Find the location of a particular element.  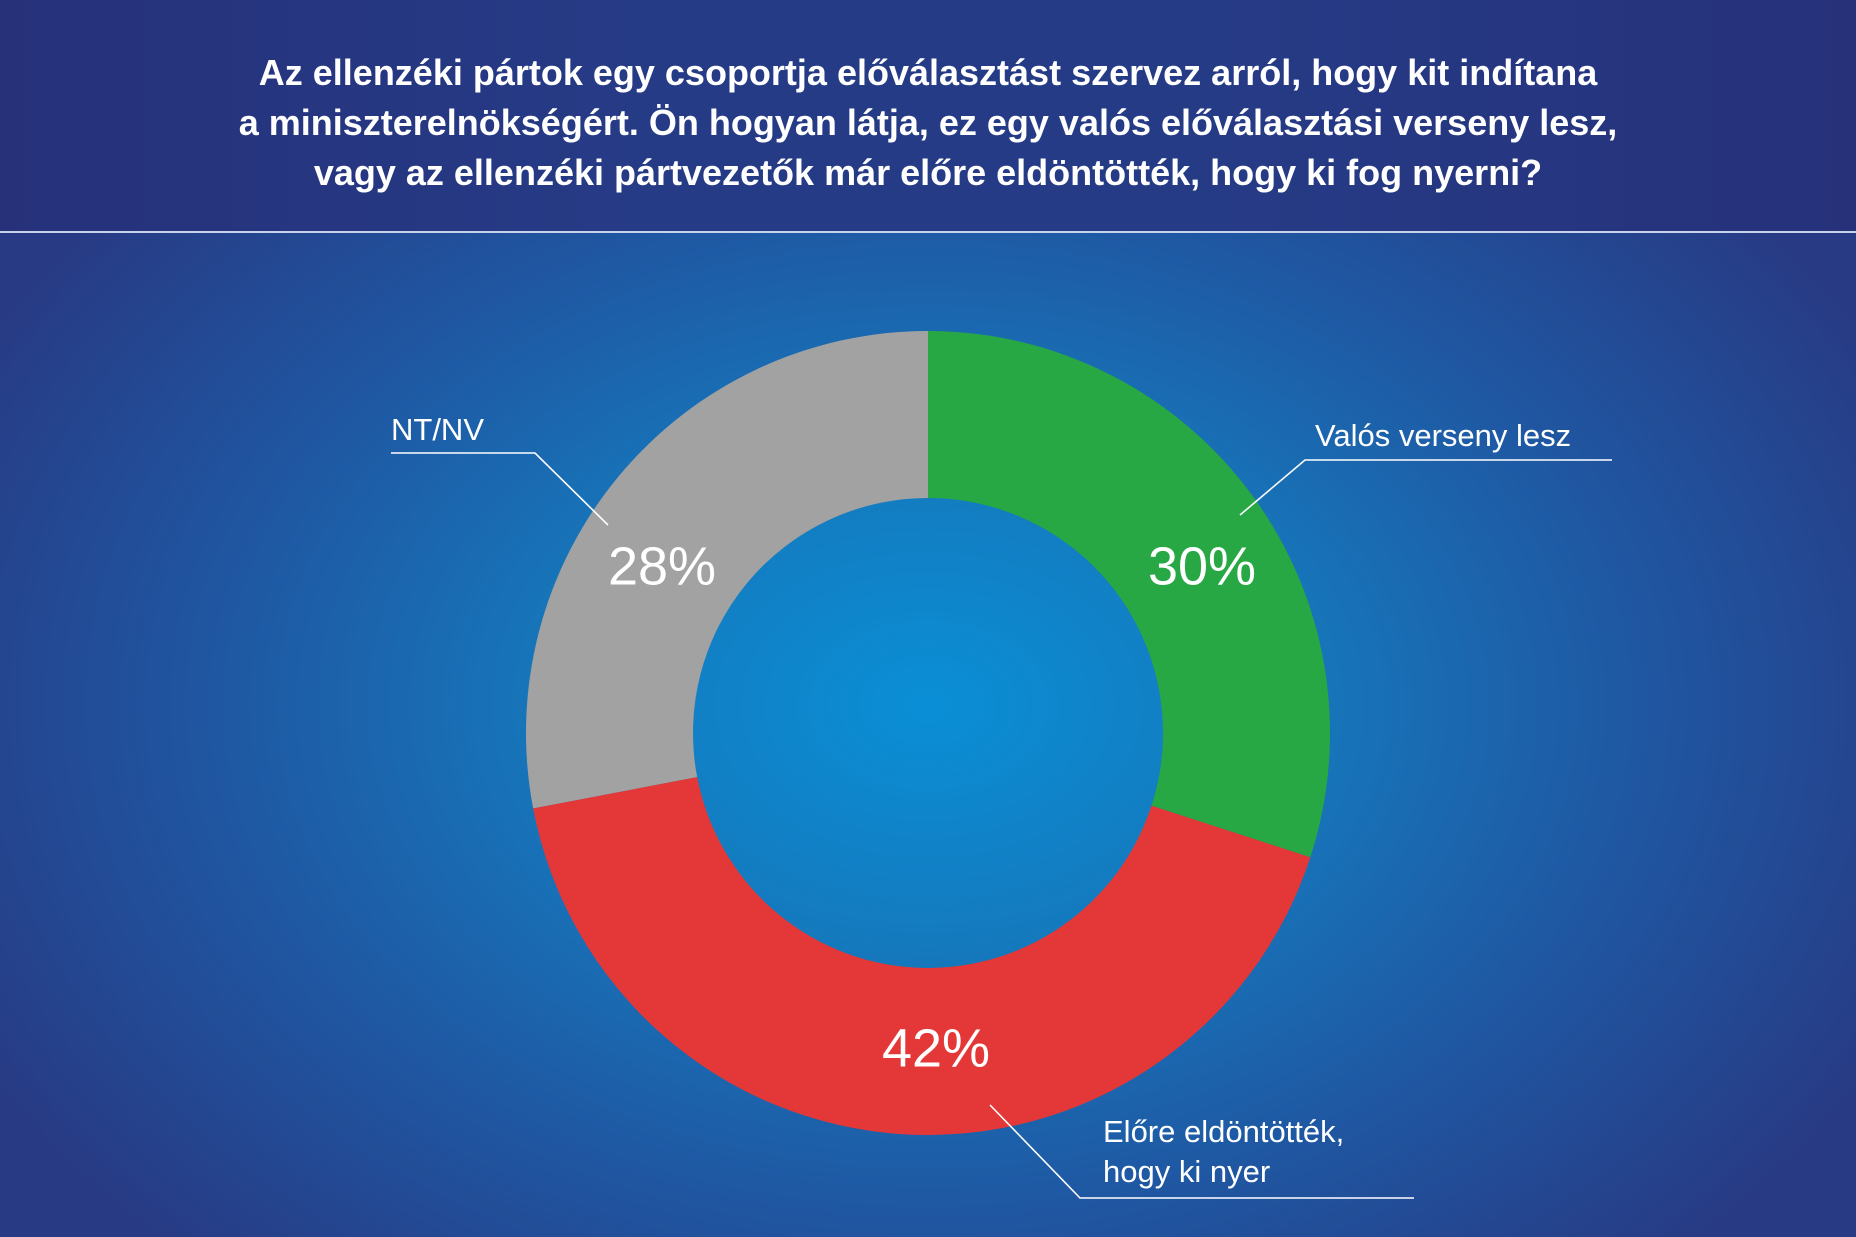

slice-value-label-2: 28% is located at coordinates (662, 566).